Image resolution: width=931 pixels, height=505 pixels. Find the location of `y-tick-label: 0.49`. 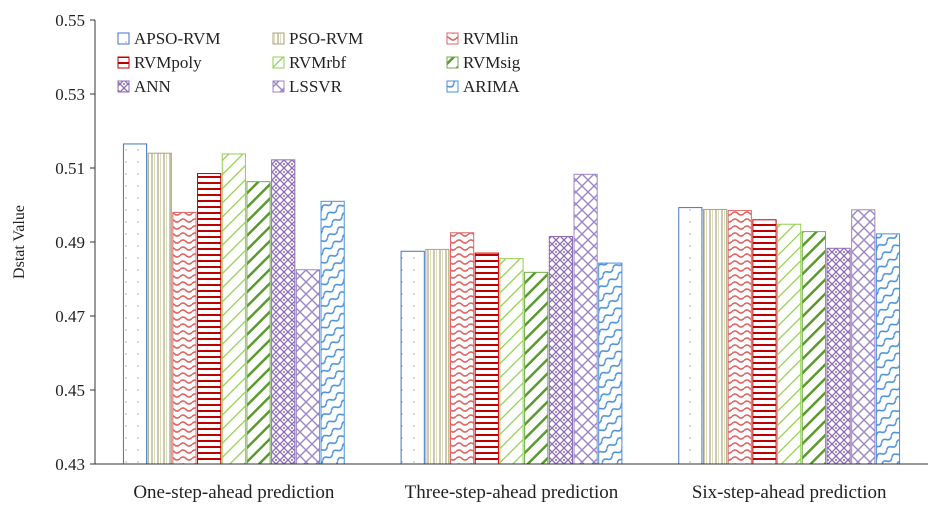

y-tick-label: 0.49 is located at coordinates (70, 242).